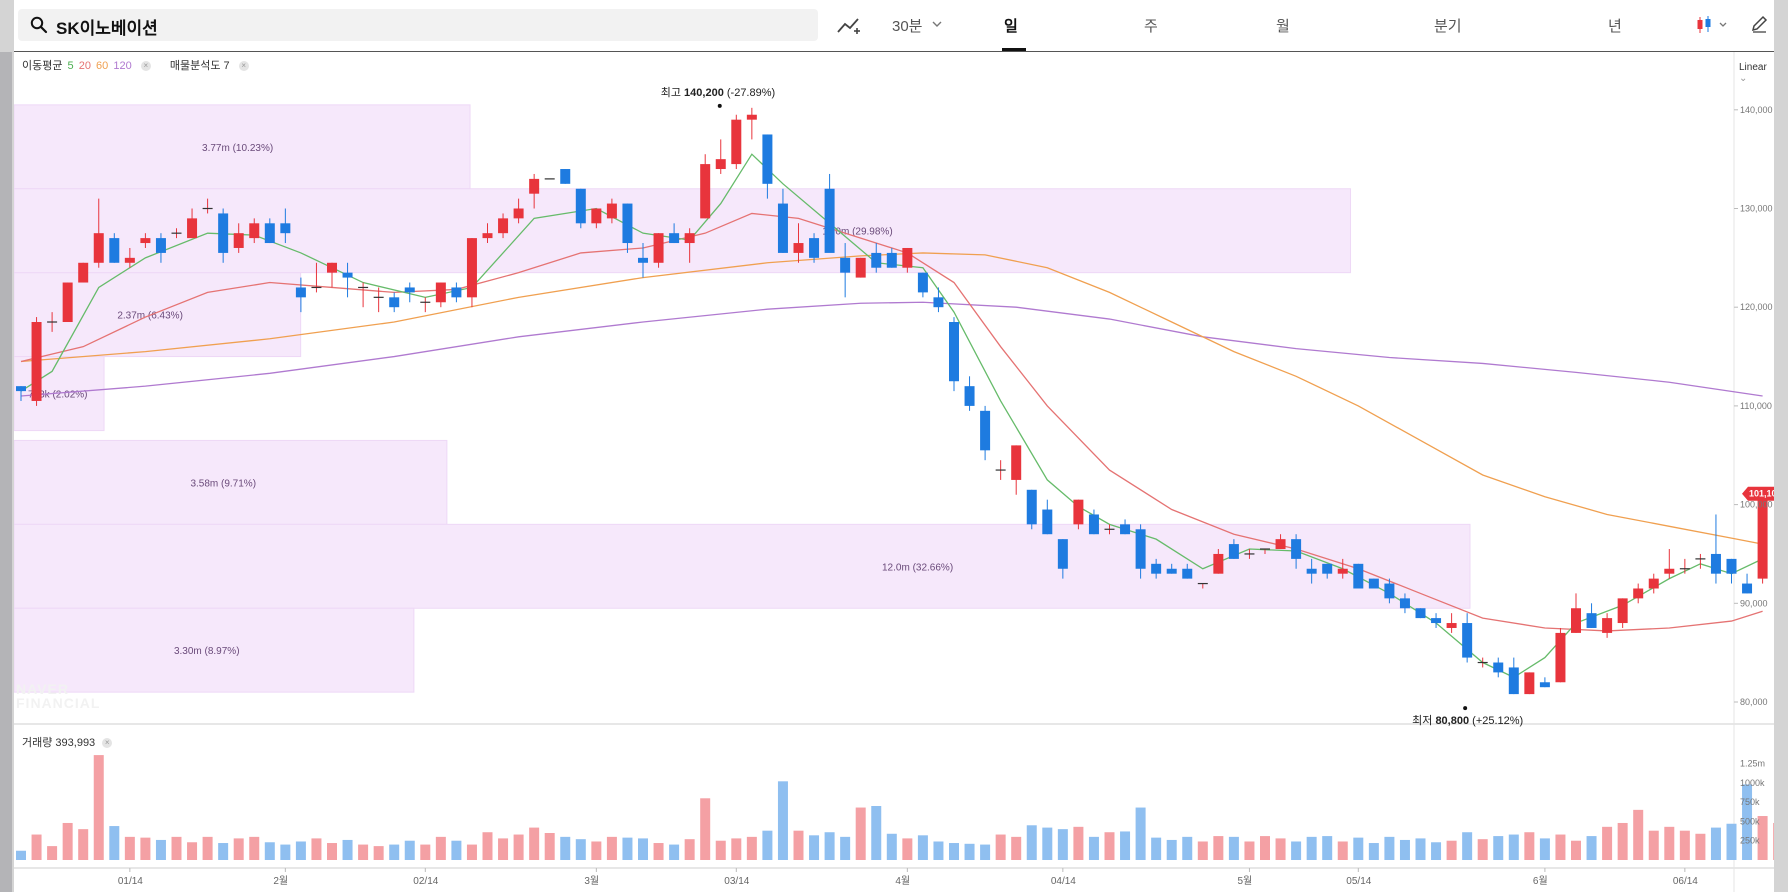  What do you see at coordinates (280, 881) in the screenshot?
I see `x-tick-label: 2월` at bounding box center [280, 881].